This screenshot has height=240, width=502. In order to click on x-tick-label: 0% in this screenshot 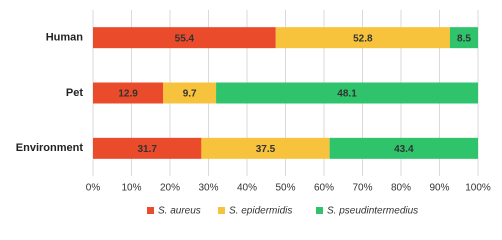, I will do `click(93, 188)`.